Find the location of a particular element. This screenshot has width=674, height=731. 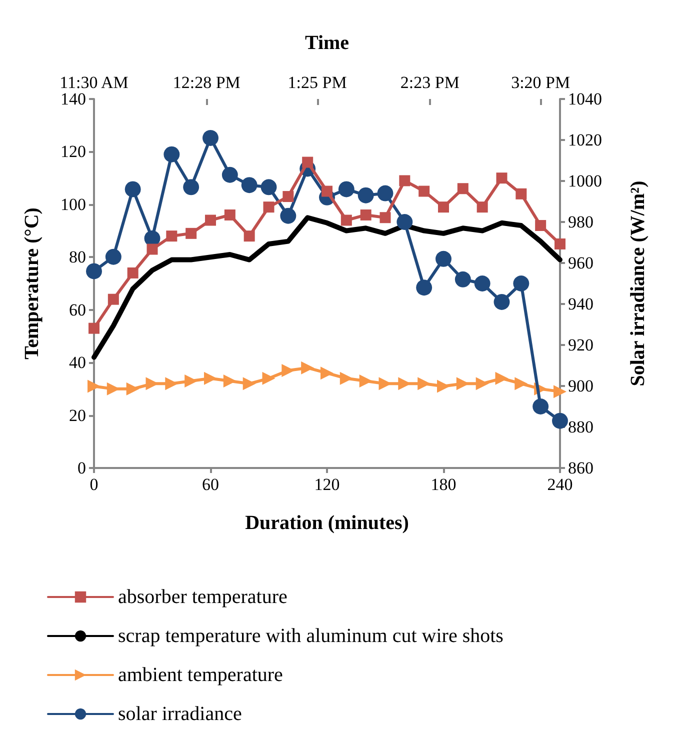

y2-tick-label: 980 is located at coordinates (581, 222).